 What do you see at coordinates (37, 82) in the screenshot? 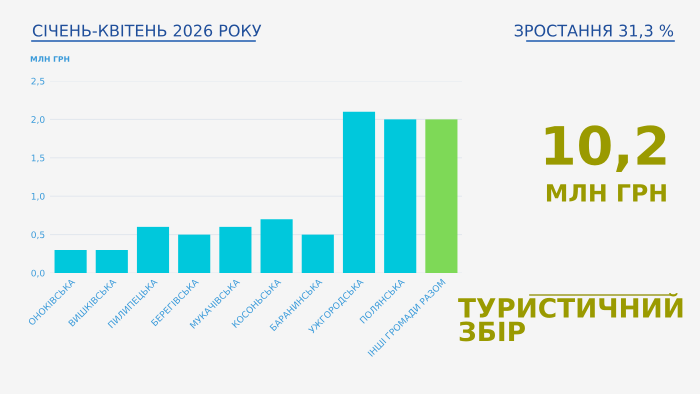
I see `y-tick-label: 2,5` at bounding box center [37, 82].